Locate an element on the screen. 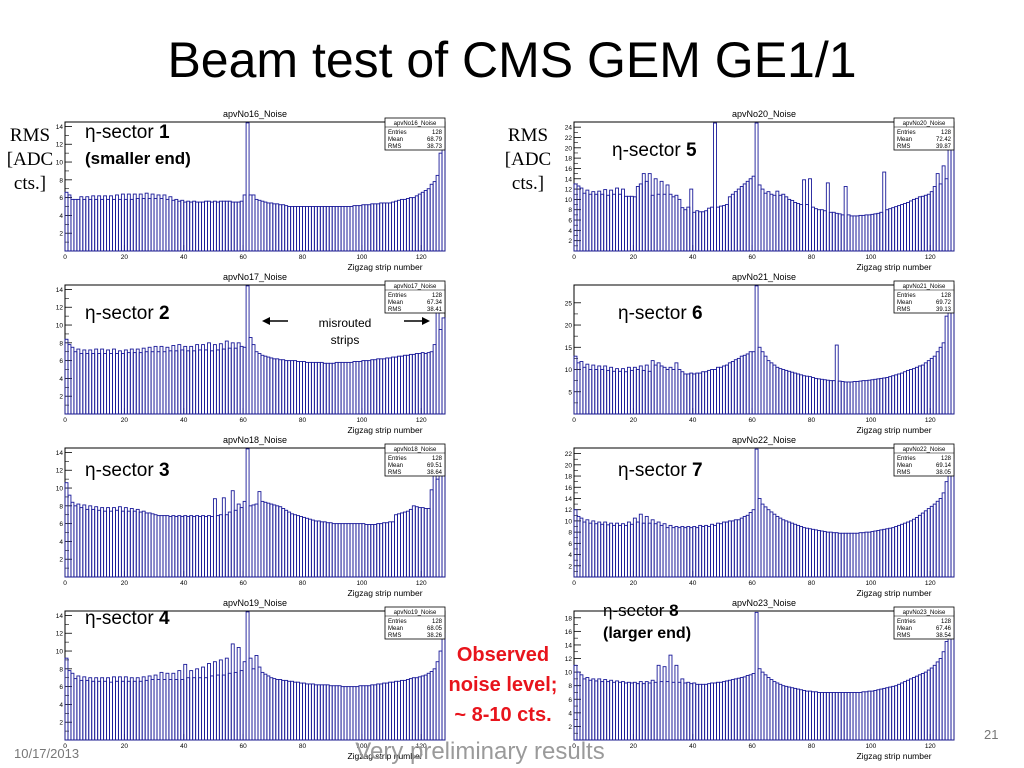 Image resolution: width=1024 pixels, height=768 pixels. x-tick-label: 60 is located at coordinates (244, 257).